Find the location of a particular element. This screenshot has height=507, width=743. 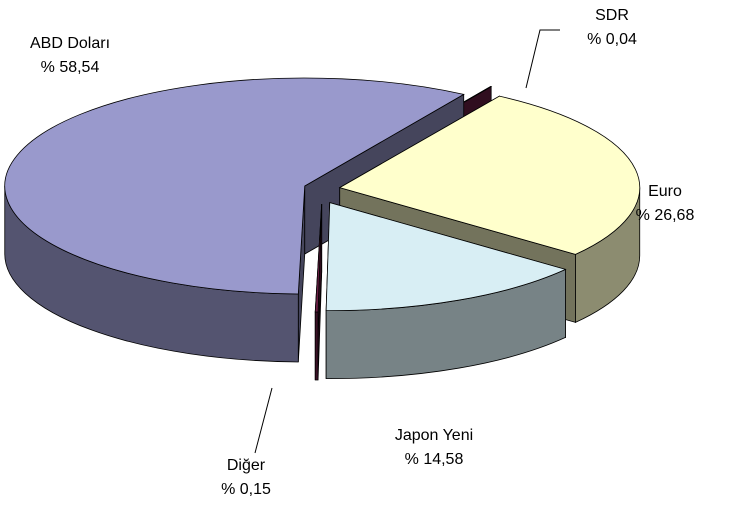

slice-label: SDR is located at coordinates (612, 15).